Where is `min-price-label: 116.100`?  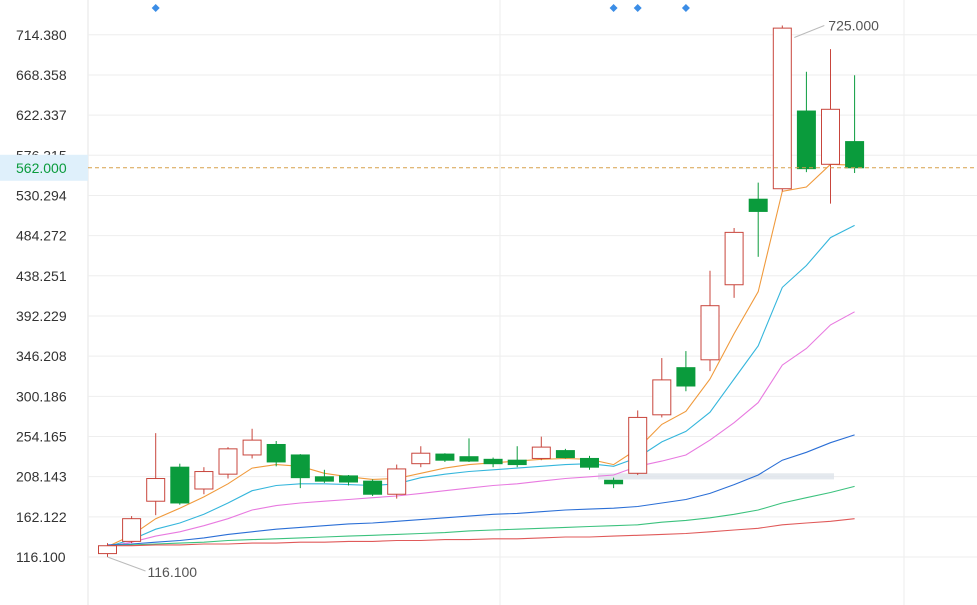
min-price-label: 116.100 is located at coordinates (173, 572).